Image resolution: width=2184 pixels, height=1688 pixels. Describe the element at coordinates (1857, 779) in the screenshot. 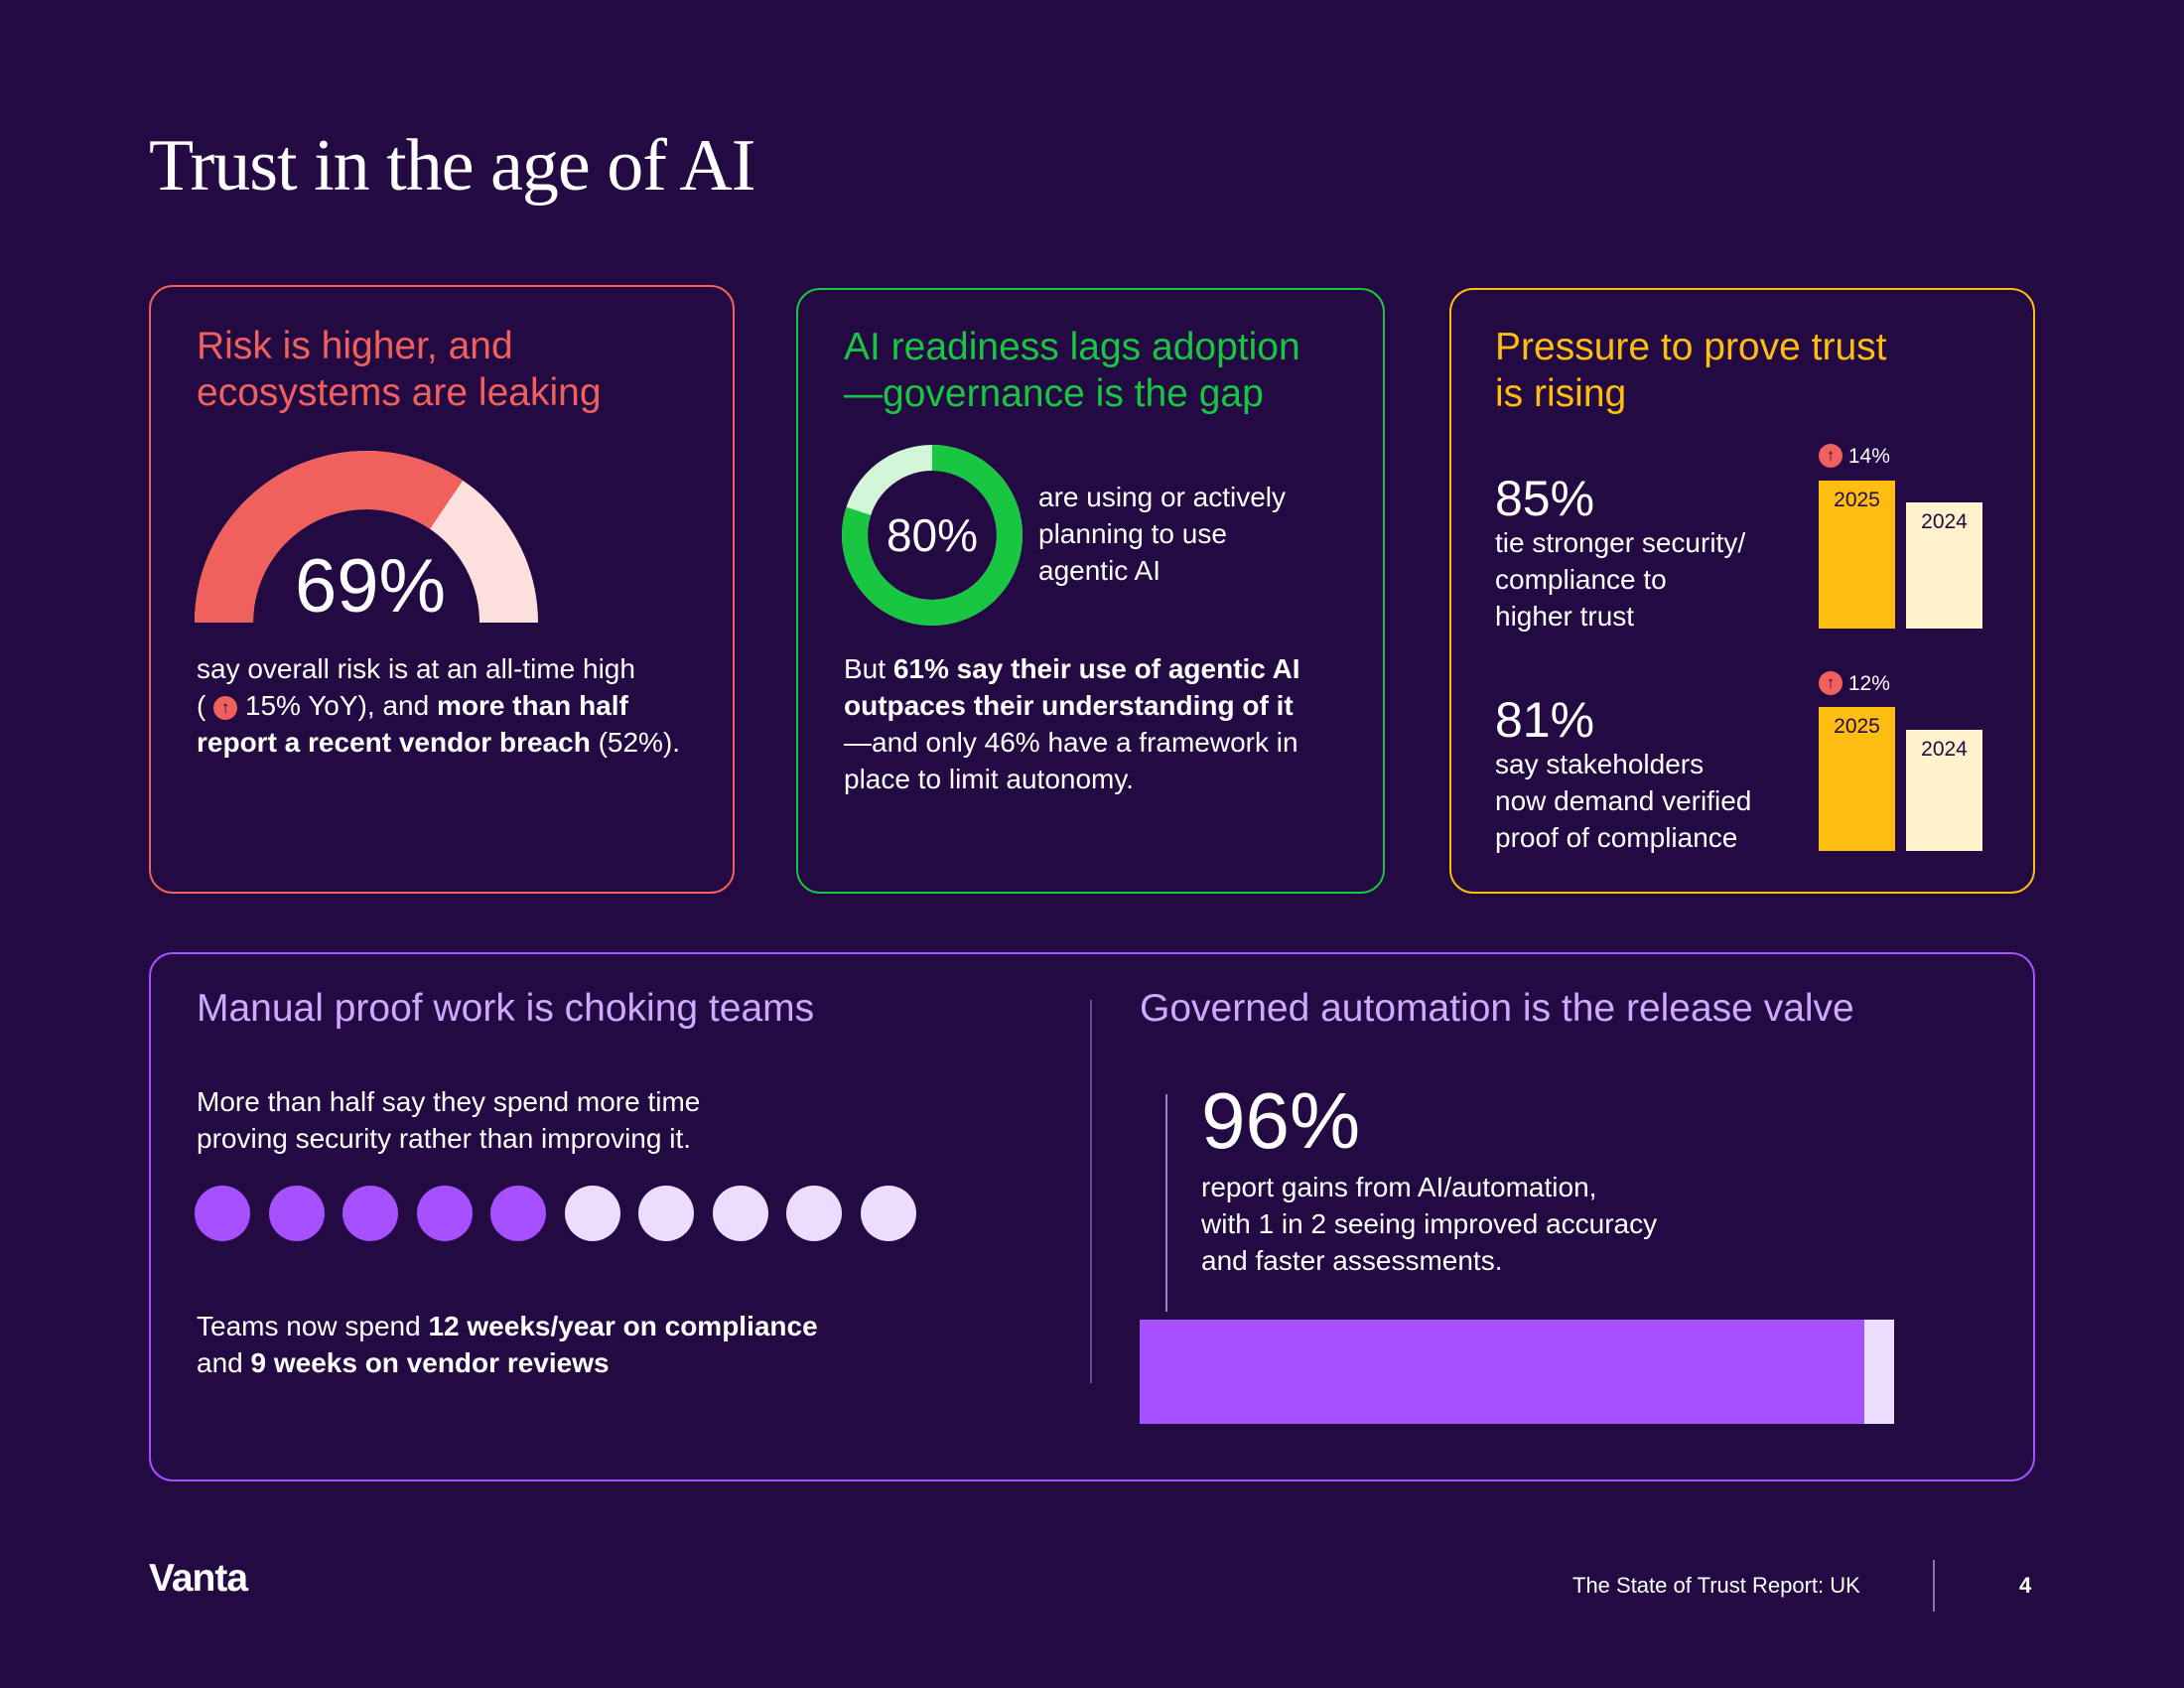

I see `stat2-bar-2025: 2025` at that location.